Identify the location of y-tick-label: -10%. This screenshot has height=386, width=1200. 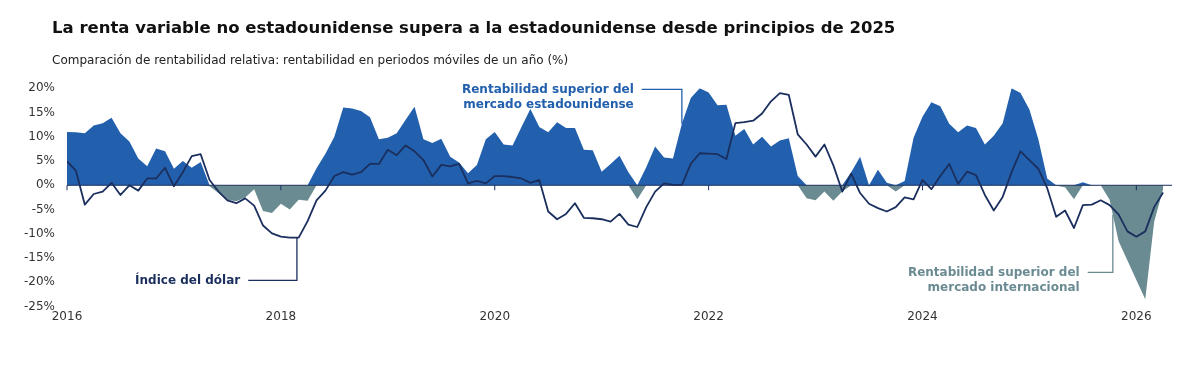
(39, 232).